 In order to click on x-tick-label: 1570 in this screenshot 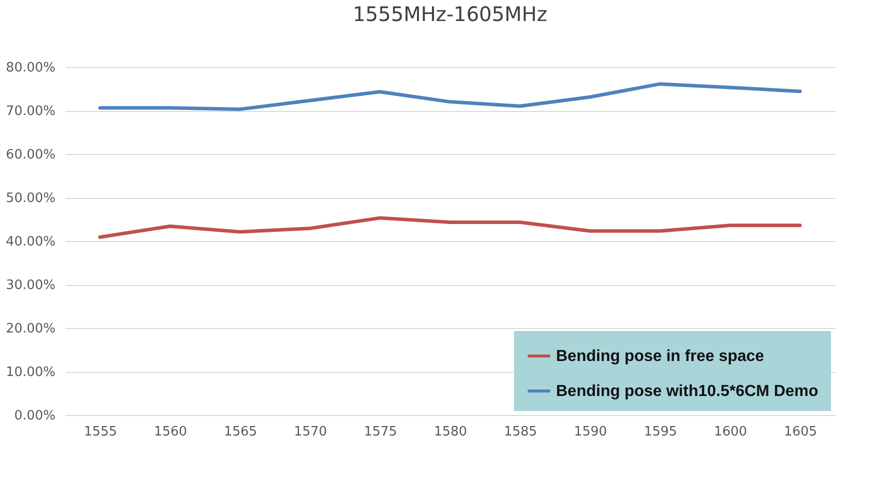, I will do `click(311, 432)`.